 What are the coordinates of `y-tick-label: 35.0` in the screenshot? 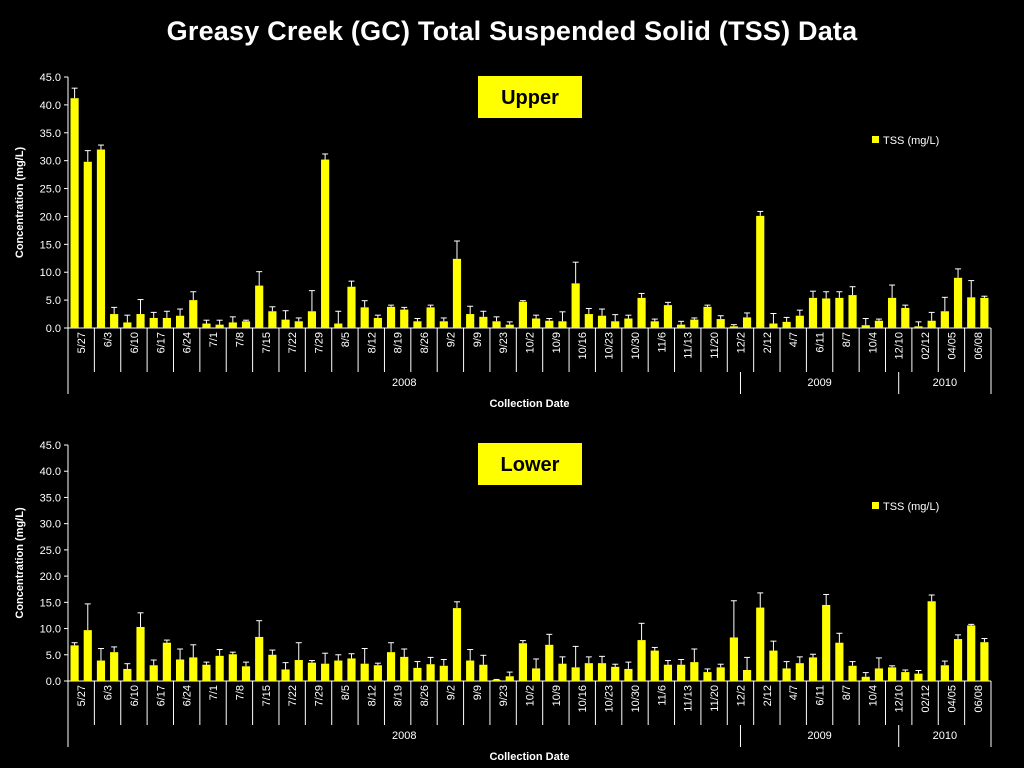 It's located at (50, 134).